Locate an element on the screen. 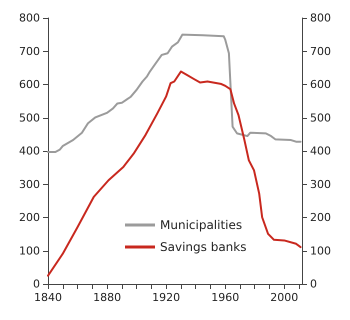  y2-tick-label: 400 is located at coordinates (320, 151).